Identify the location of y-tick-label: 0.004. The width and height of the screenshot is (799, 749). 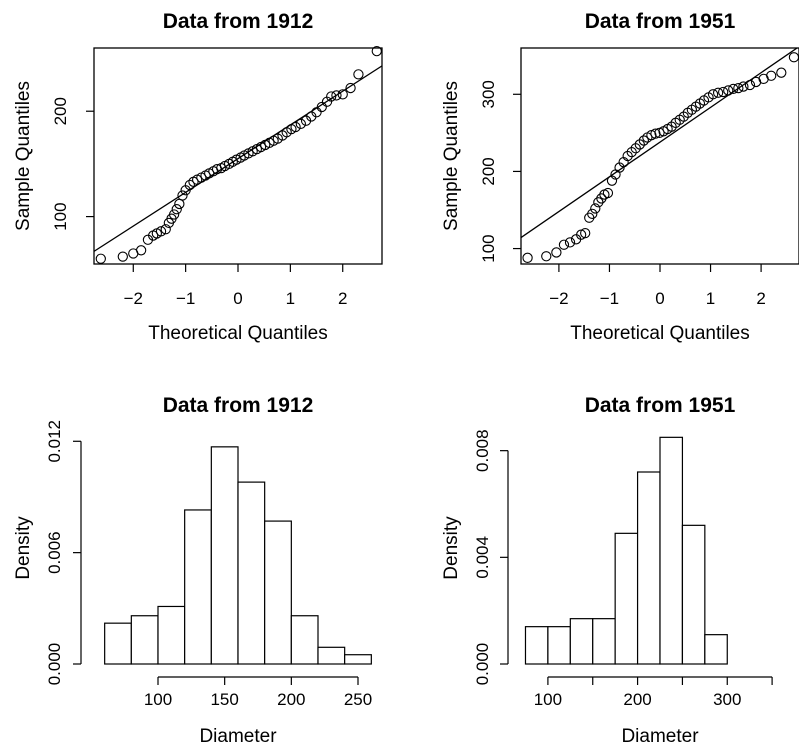
(482, 557).